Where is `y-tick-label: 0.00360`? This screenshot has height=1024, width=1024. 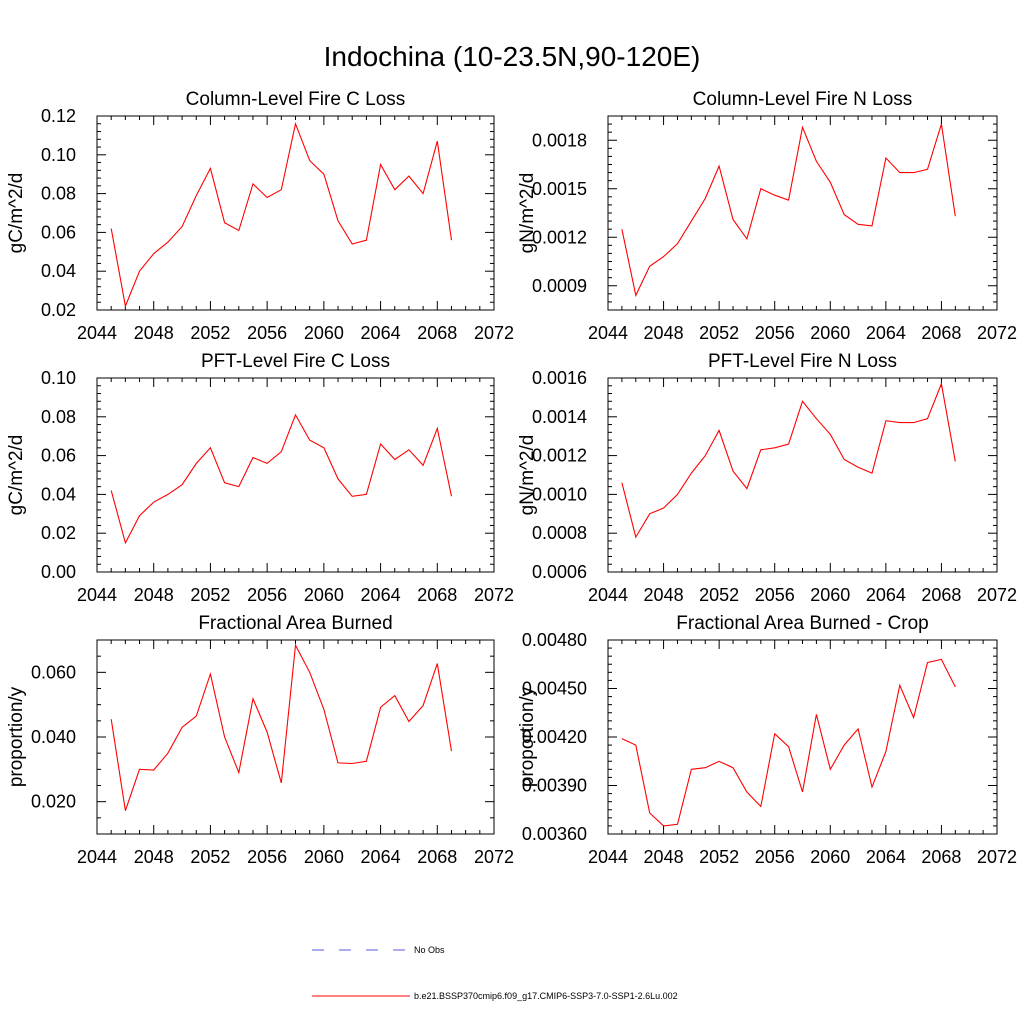 y-tick-label: 0.00360 is located at coordinates (554, 834).